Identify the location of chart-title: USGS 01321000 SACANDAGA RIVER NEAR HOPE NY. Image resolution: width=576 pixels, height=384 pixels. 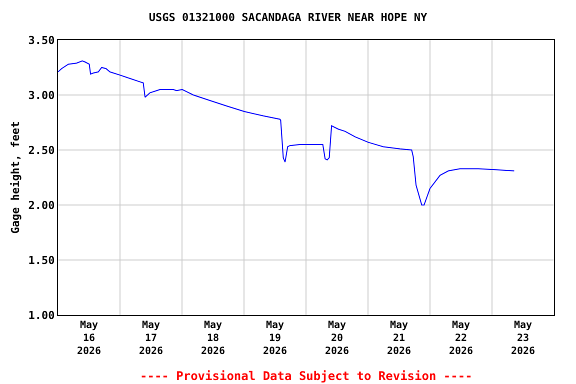
(288, 17).